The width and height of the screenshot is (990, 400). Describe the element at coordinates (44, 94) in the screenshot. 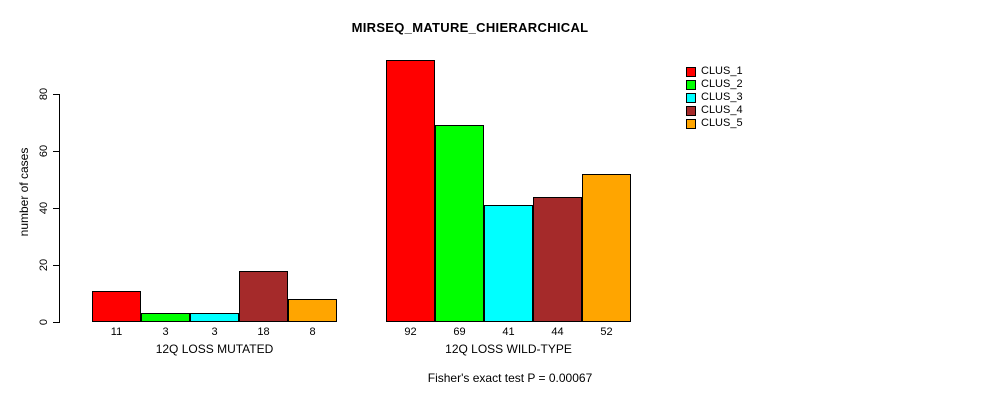

I see `y-tick-label: 80` at that location.